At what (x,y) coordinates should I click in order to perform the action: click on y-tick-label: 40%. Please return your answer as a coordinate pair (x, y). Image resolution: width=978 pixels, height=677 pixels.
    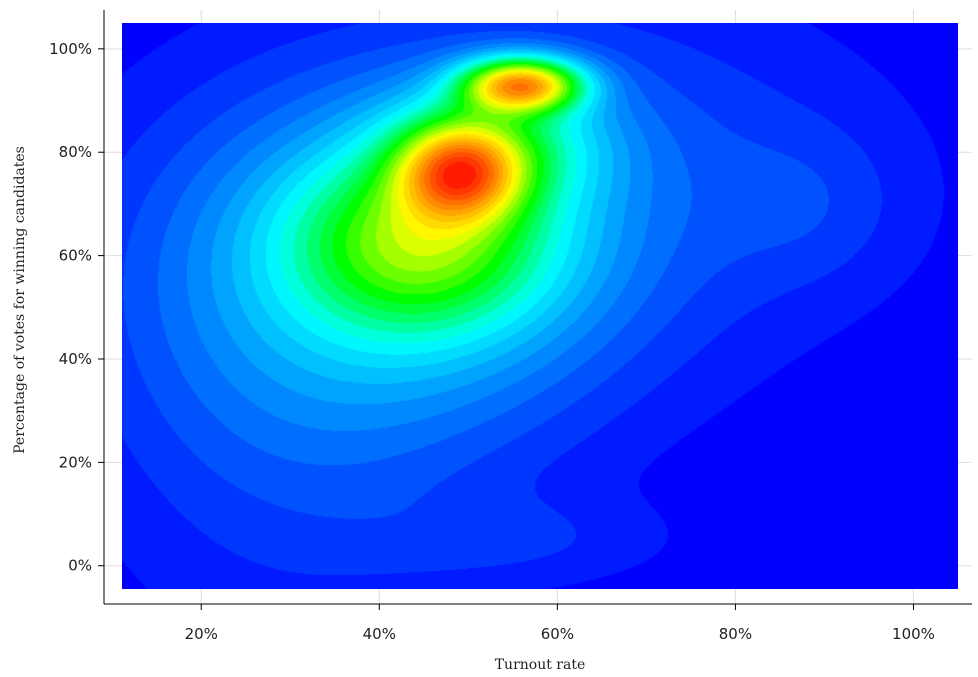
    Looking at the image, I should click on (75, 359).